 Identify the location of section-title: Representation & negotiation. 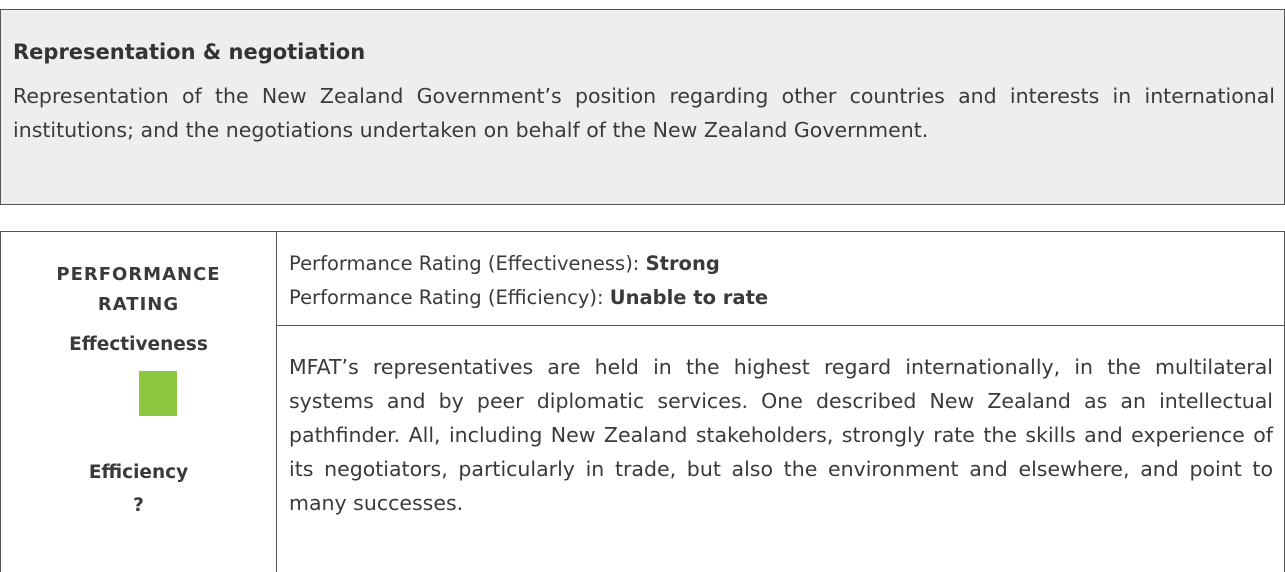
(189, 52).